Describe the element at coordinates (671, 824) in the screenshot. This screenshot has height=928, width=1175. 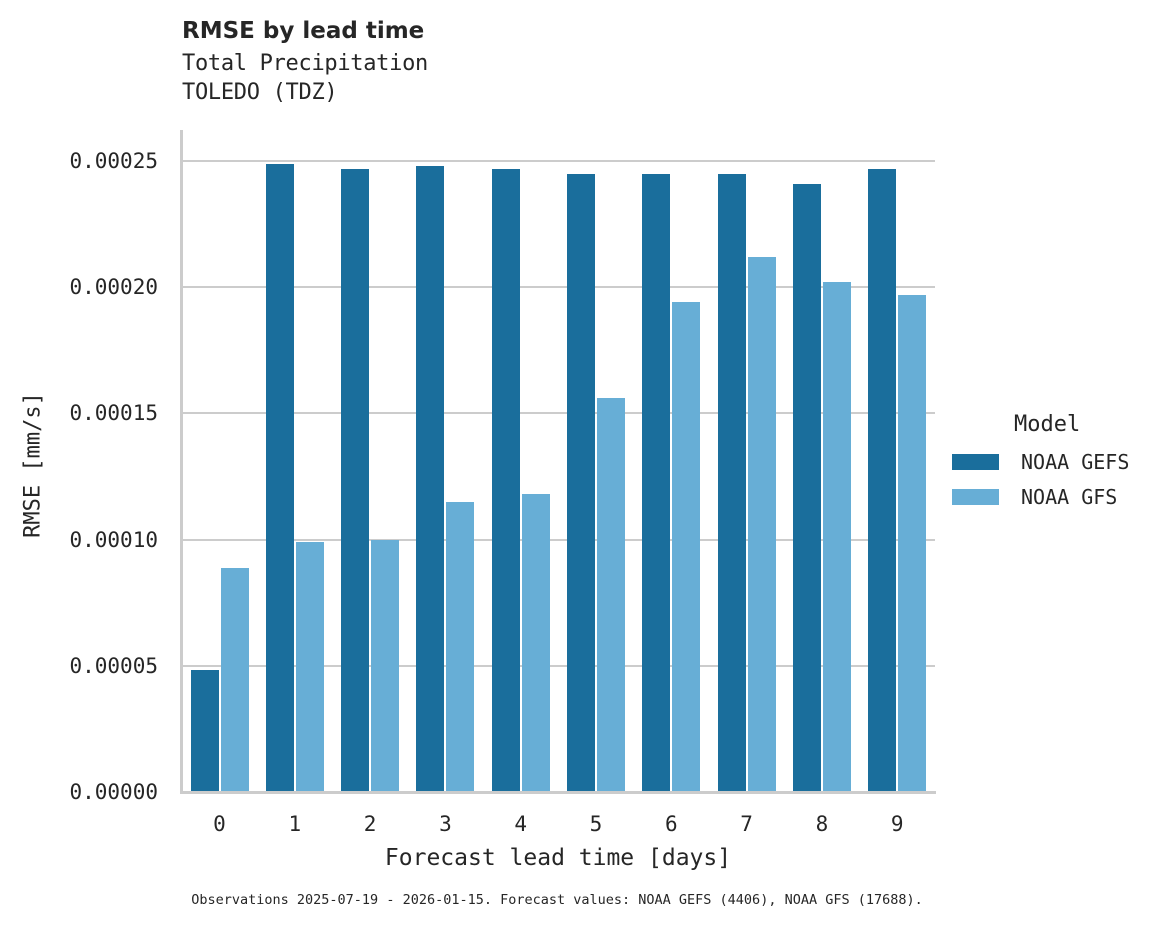
I see `x-tick-label: 6` at that location.